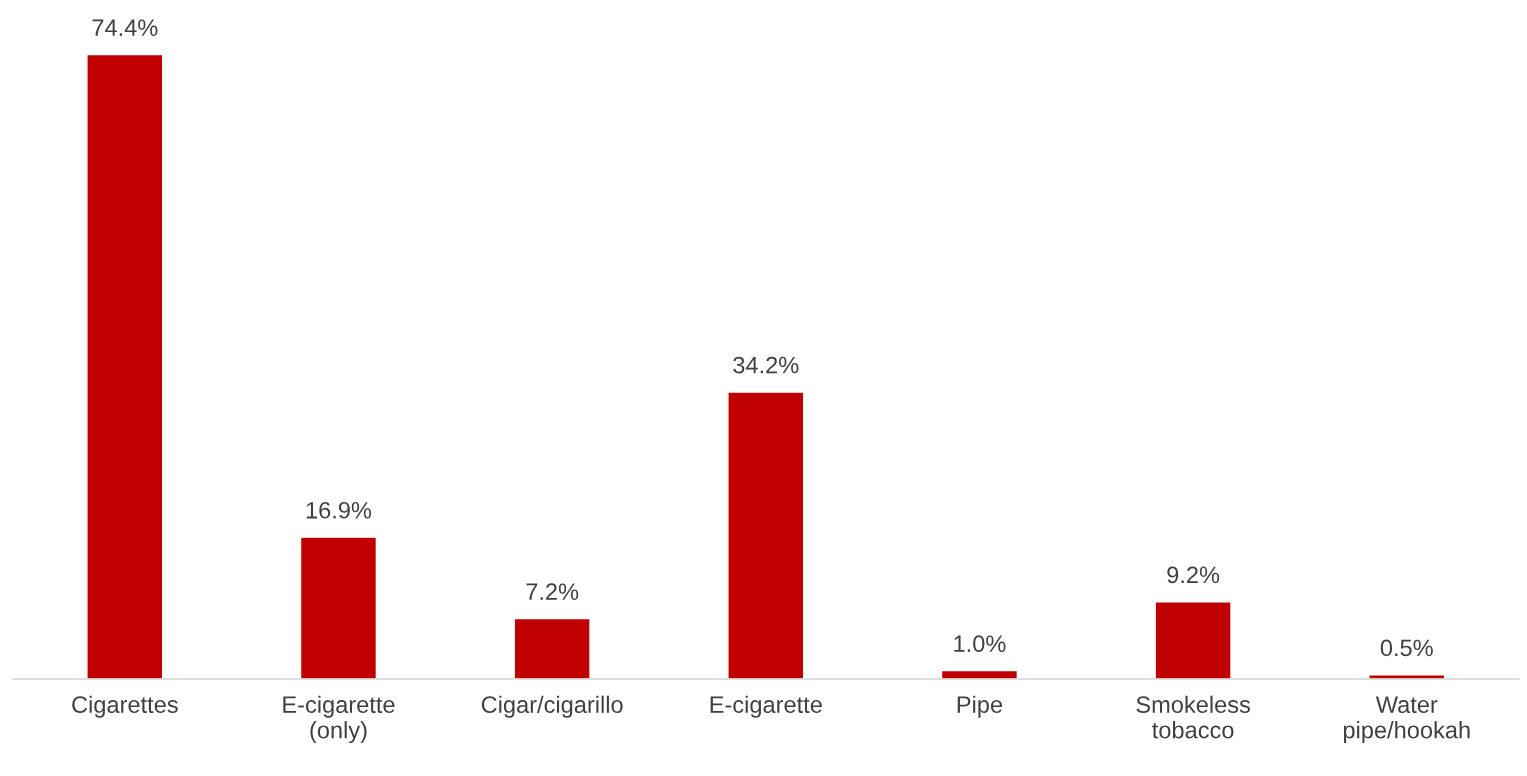 This screenshot has width=1527, height=776. I want to click on x-tick-label: Pipe, so click(980, 706).